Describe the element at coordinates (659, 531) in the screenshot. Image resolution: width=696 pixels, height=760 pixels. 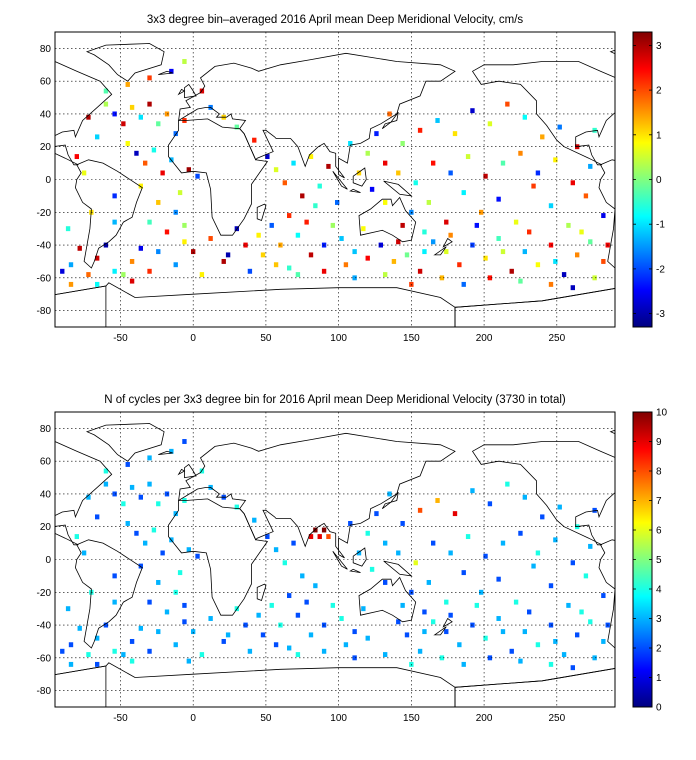
I see `colorbar-tick-label: 6` at that location.